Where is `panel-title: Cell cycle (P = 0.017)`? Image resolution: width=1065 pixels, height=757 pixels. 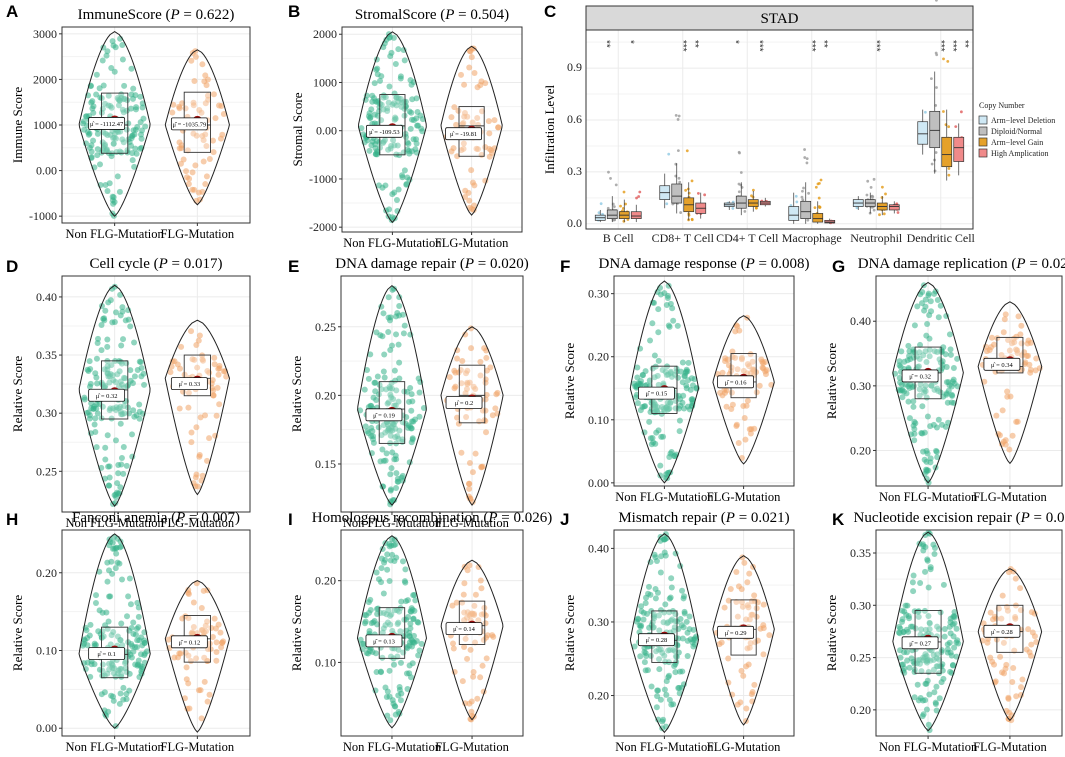 panel-title: Cell cycle (P = 0.017) is located at coordinates (155, 264).